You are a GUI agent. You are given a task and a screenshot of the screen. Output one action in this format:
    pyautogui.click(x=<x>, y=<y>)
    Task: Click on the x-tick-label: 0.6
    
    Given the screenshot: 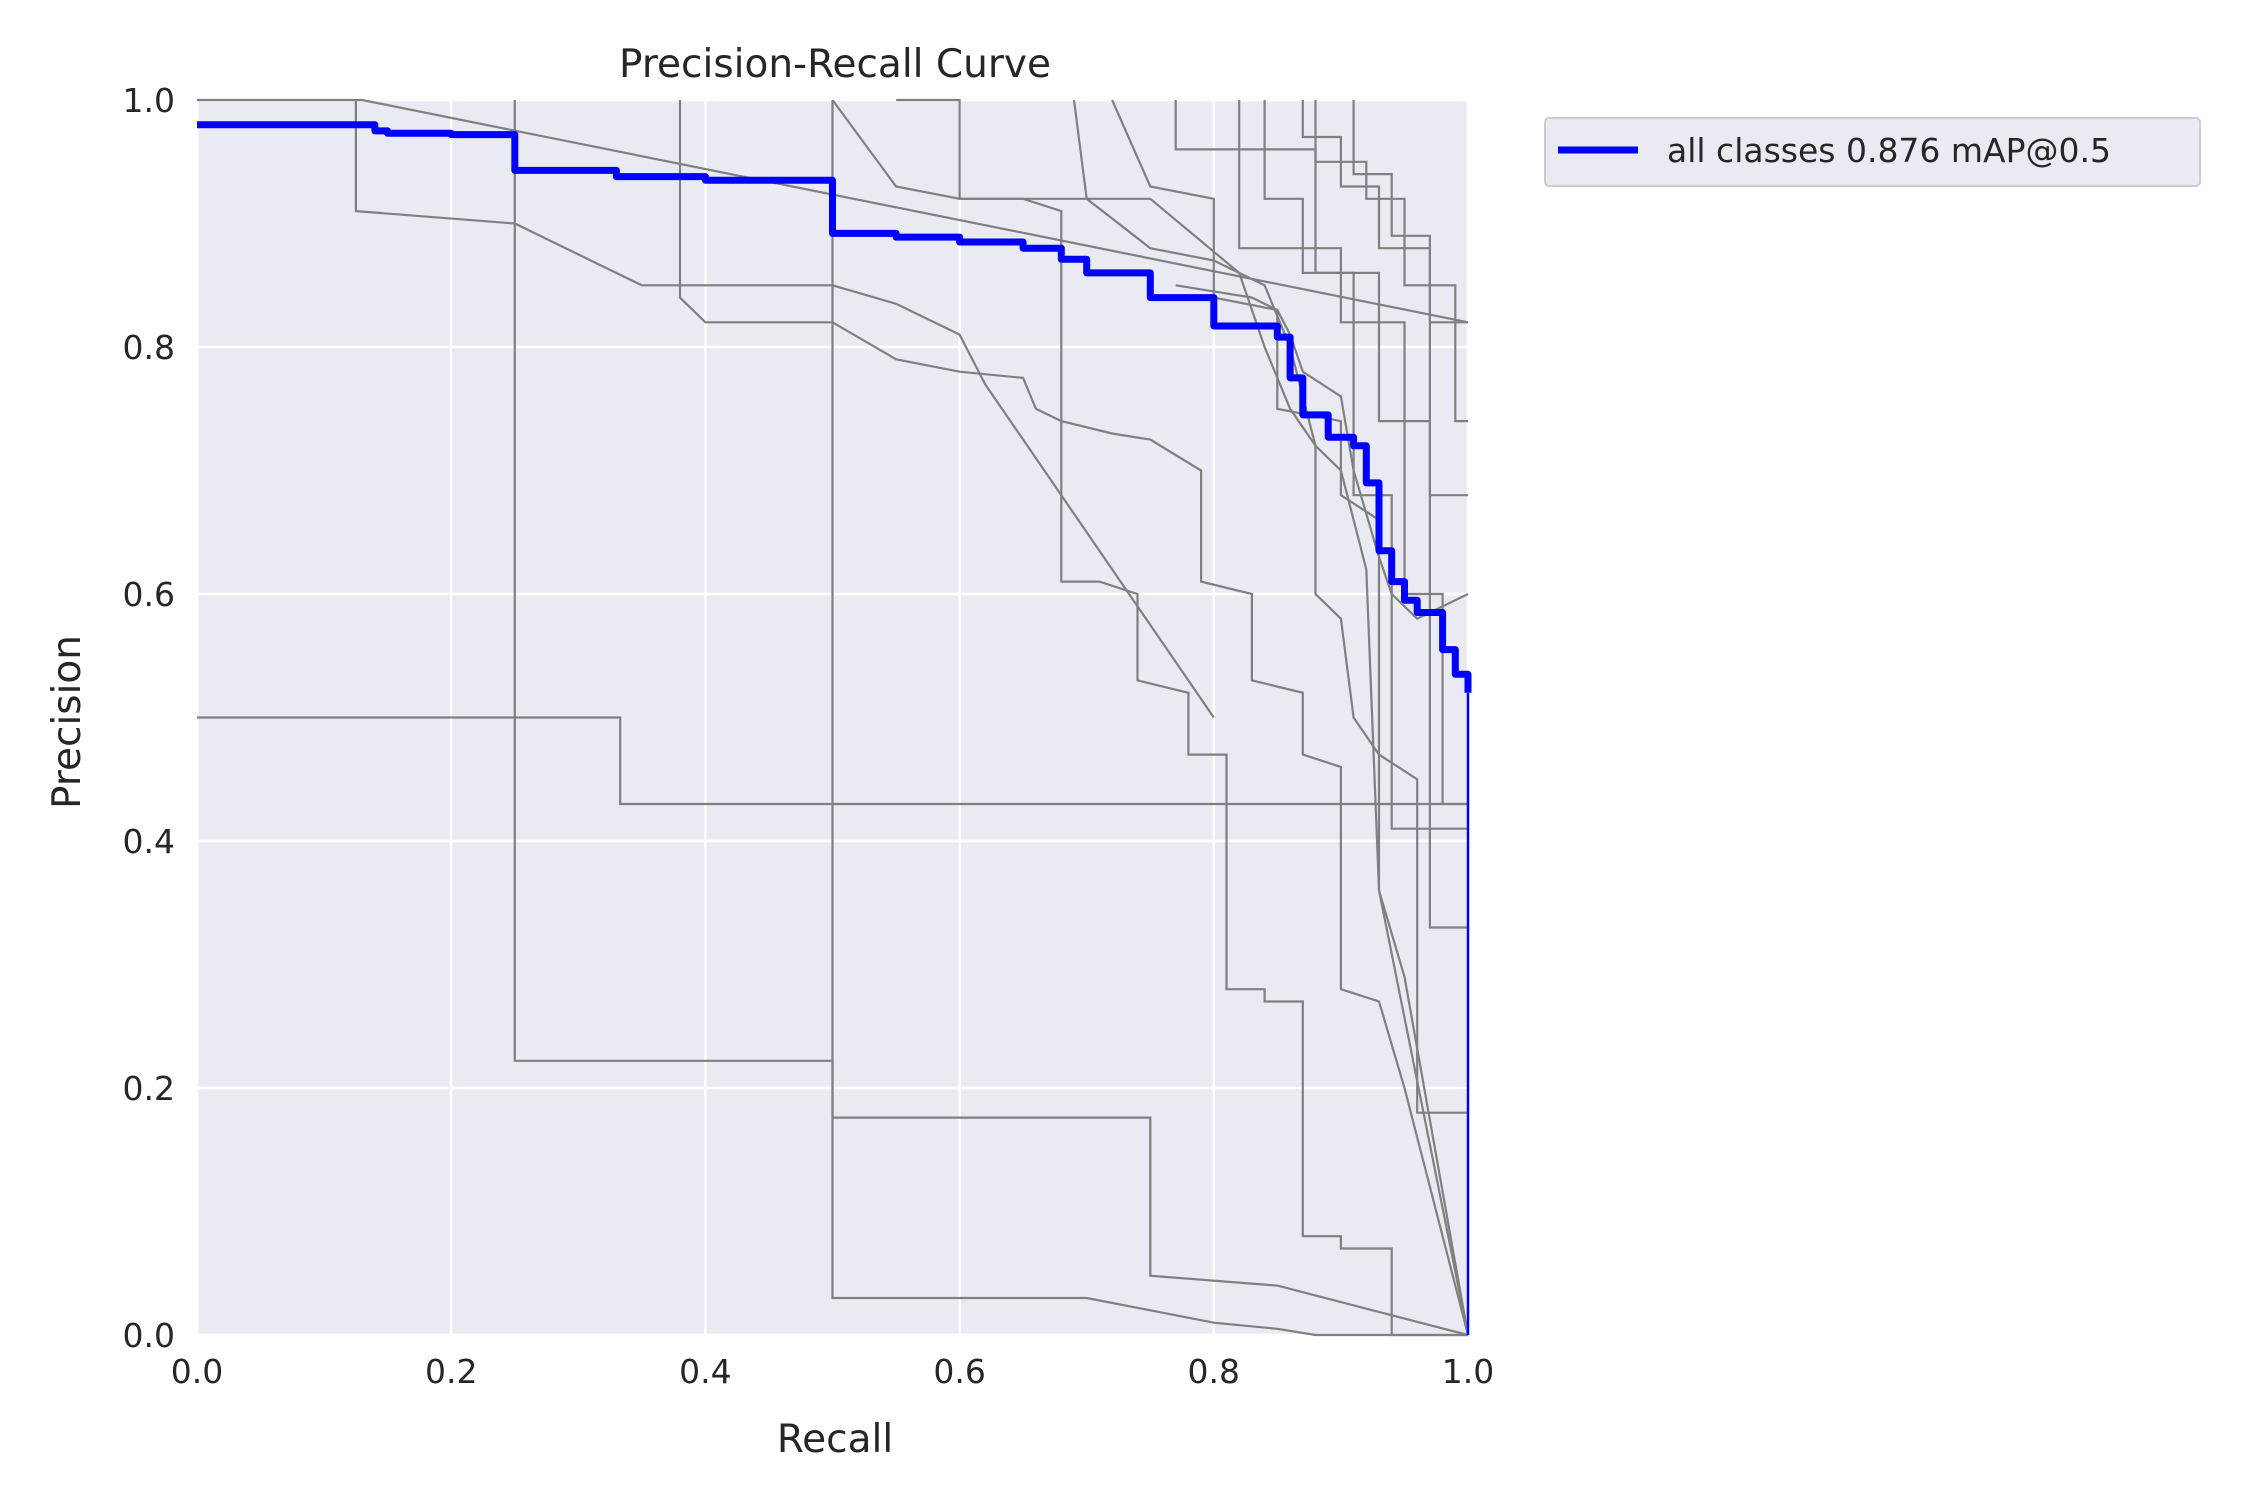 What is the action you would take?
    pyautogui.click(x=959, y=1371)
    